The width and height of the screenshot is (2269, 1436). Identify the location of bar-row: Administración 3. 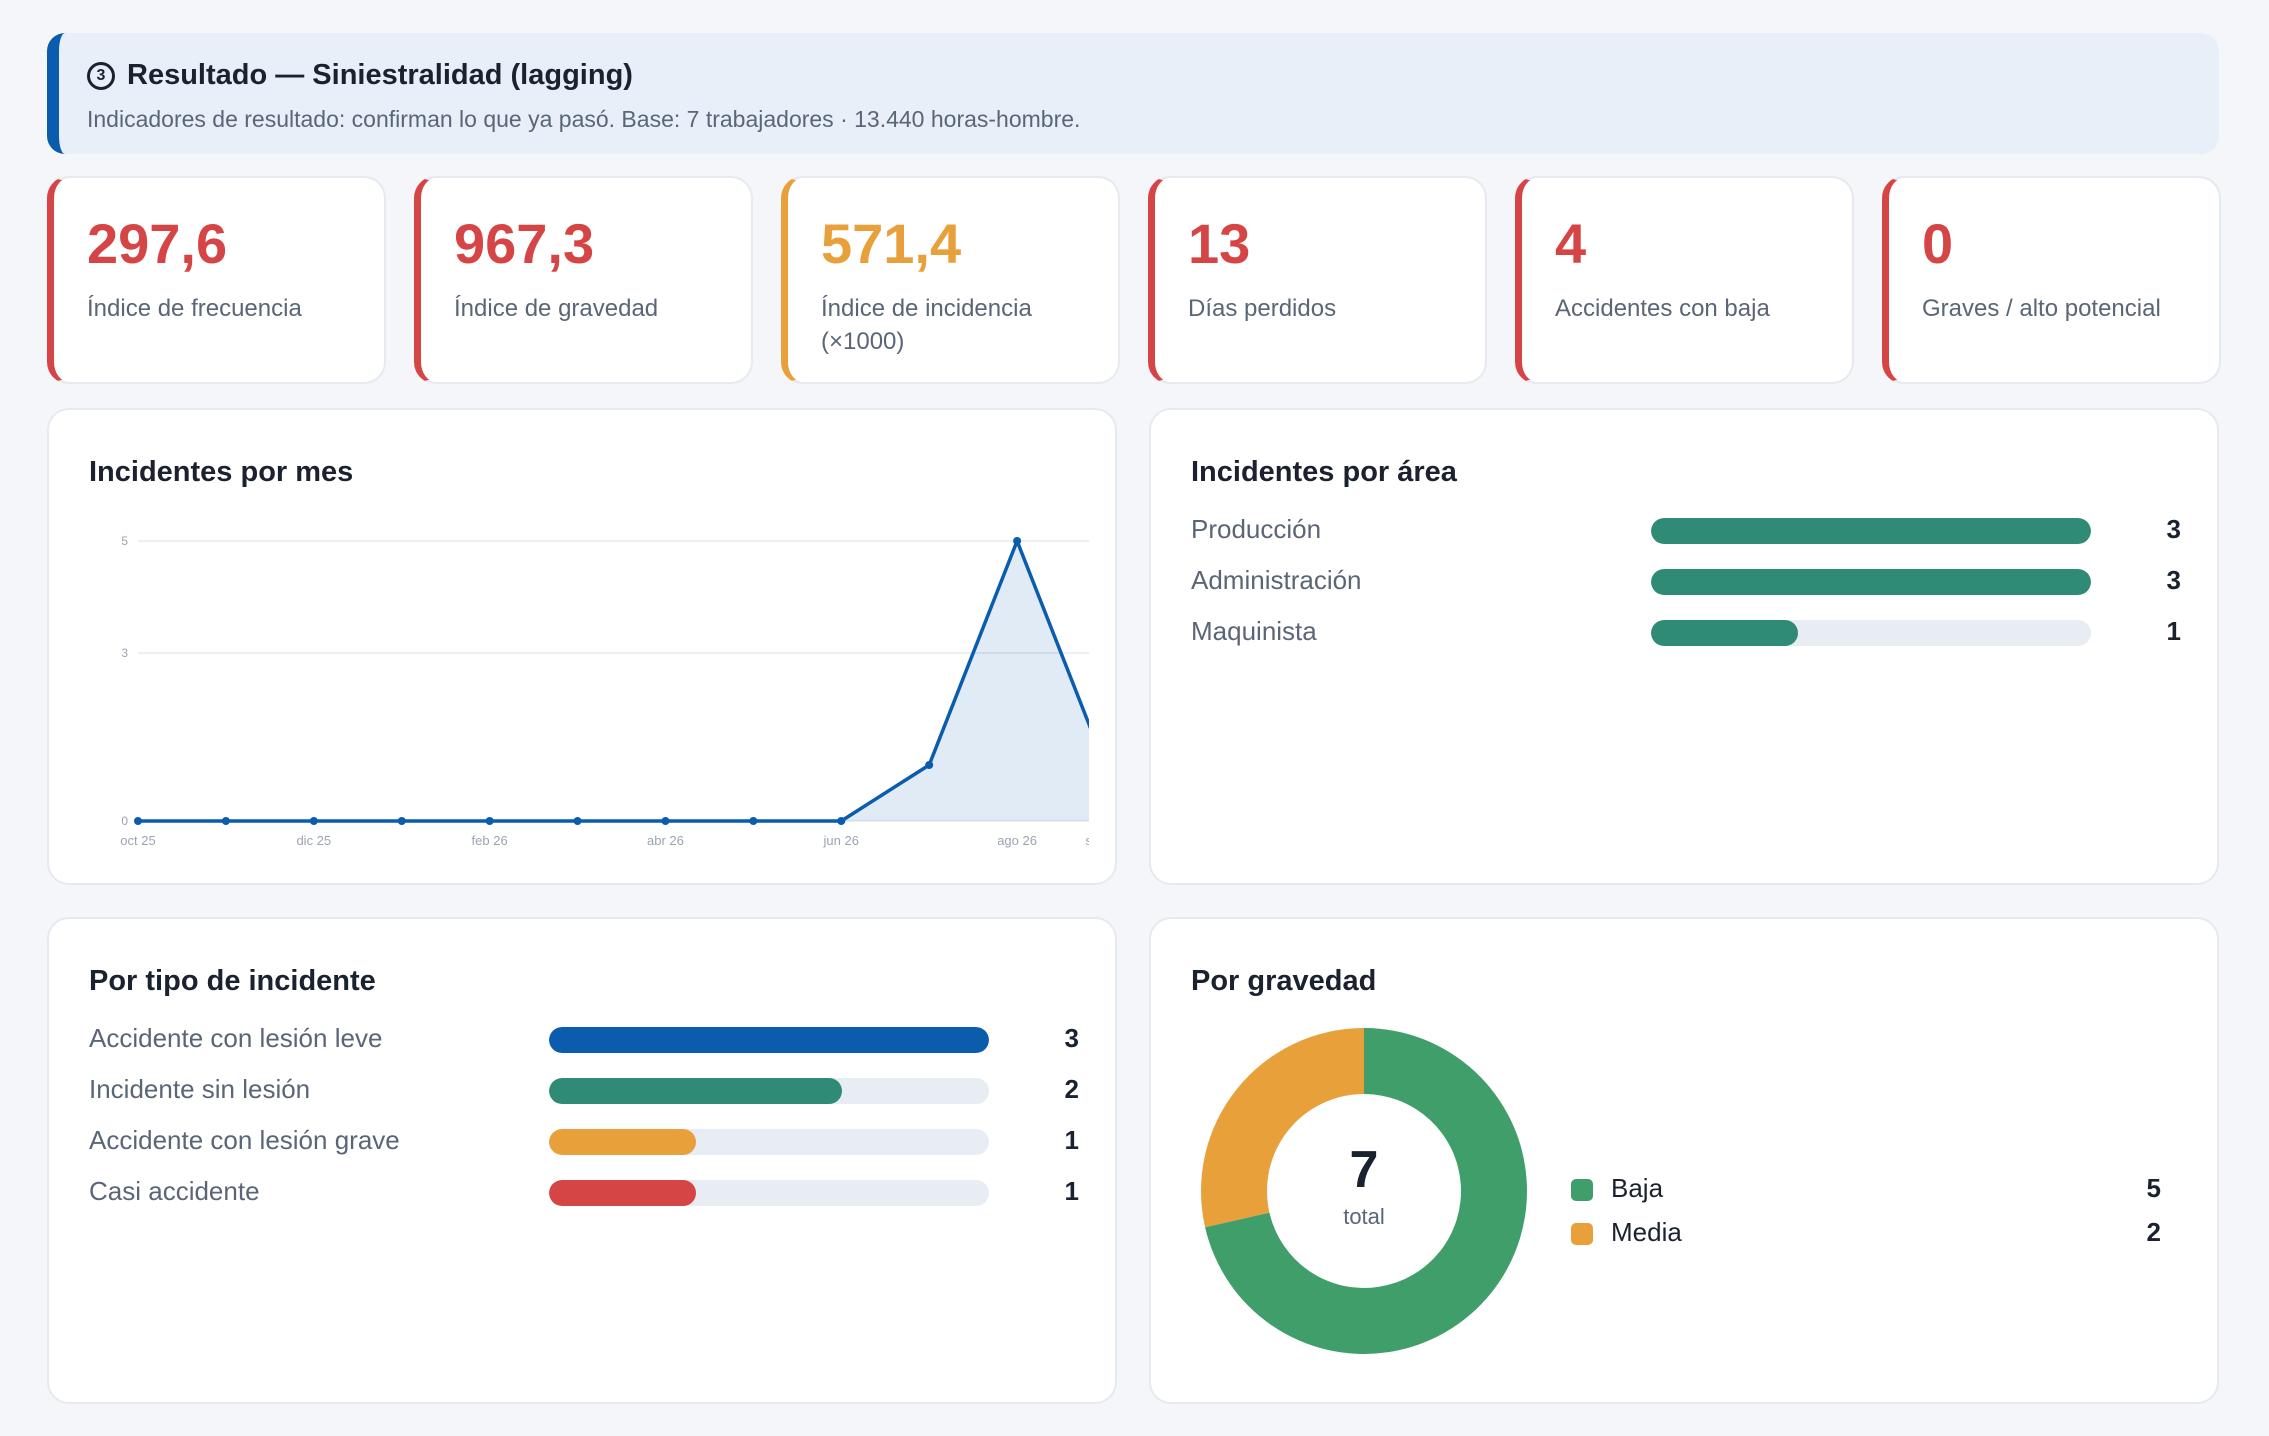
(1686, 582).